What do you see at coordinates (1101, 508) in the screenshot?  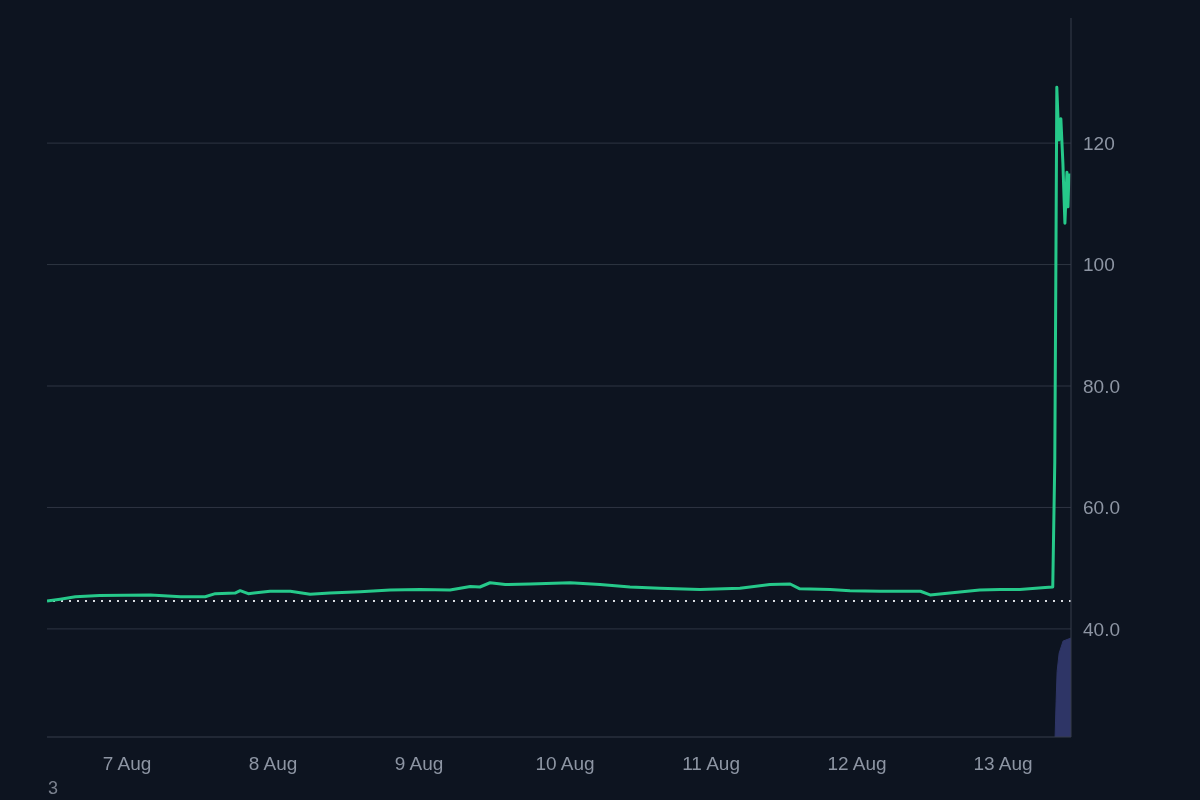 I see `y-tick-label: 60.0` at bounding box center [1101, 508].